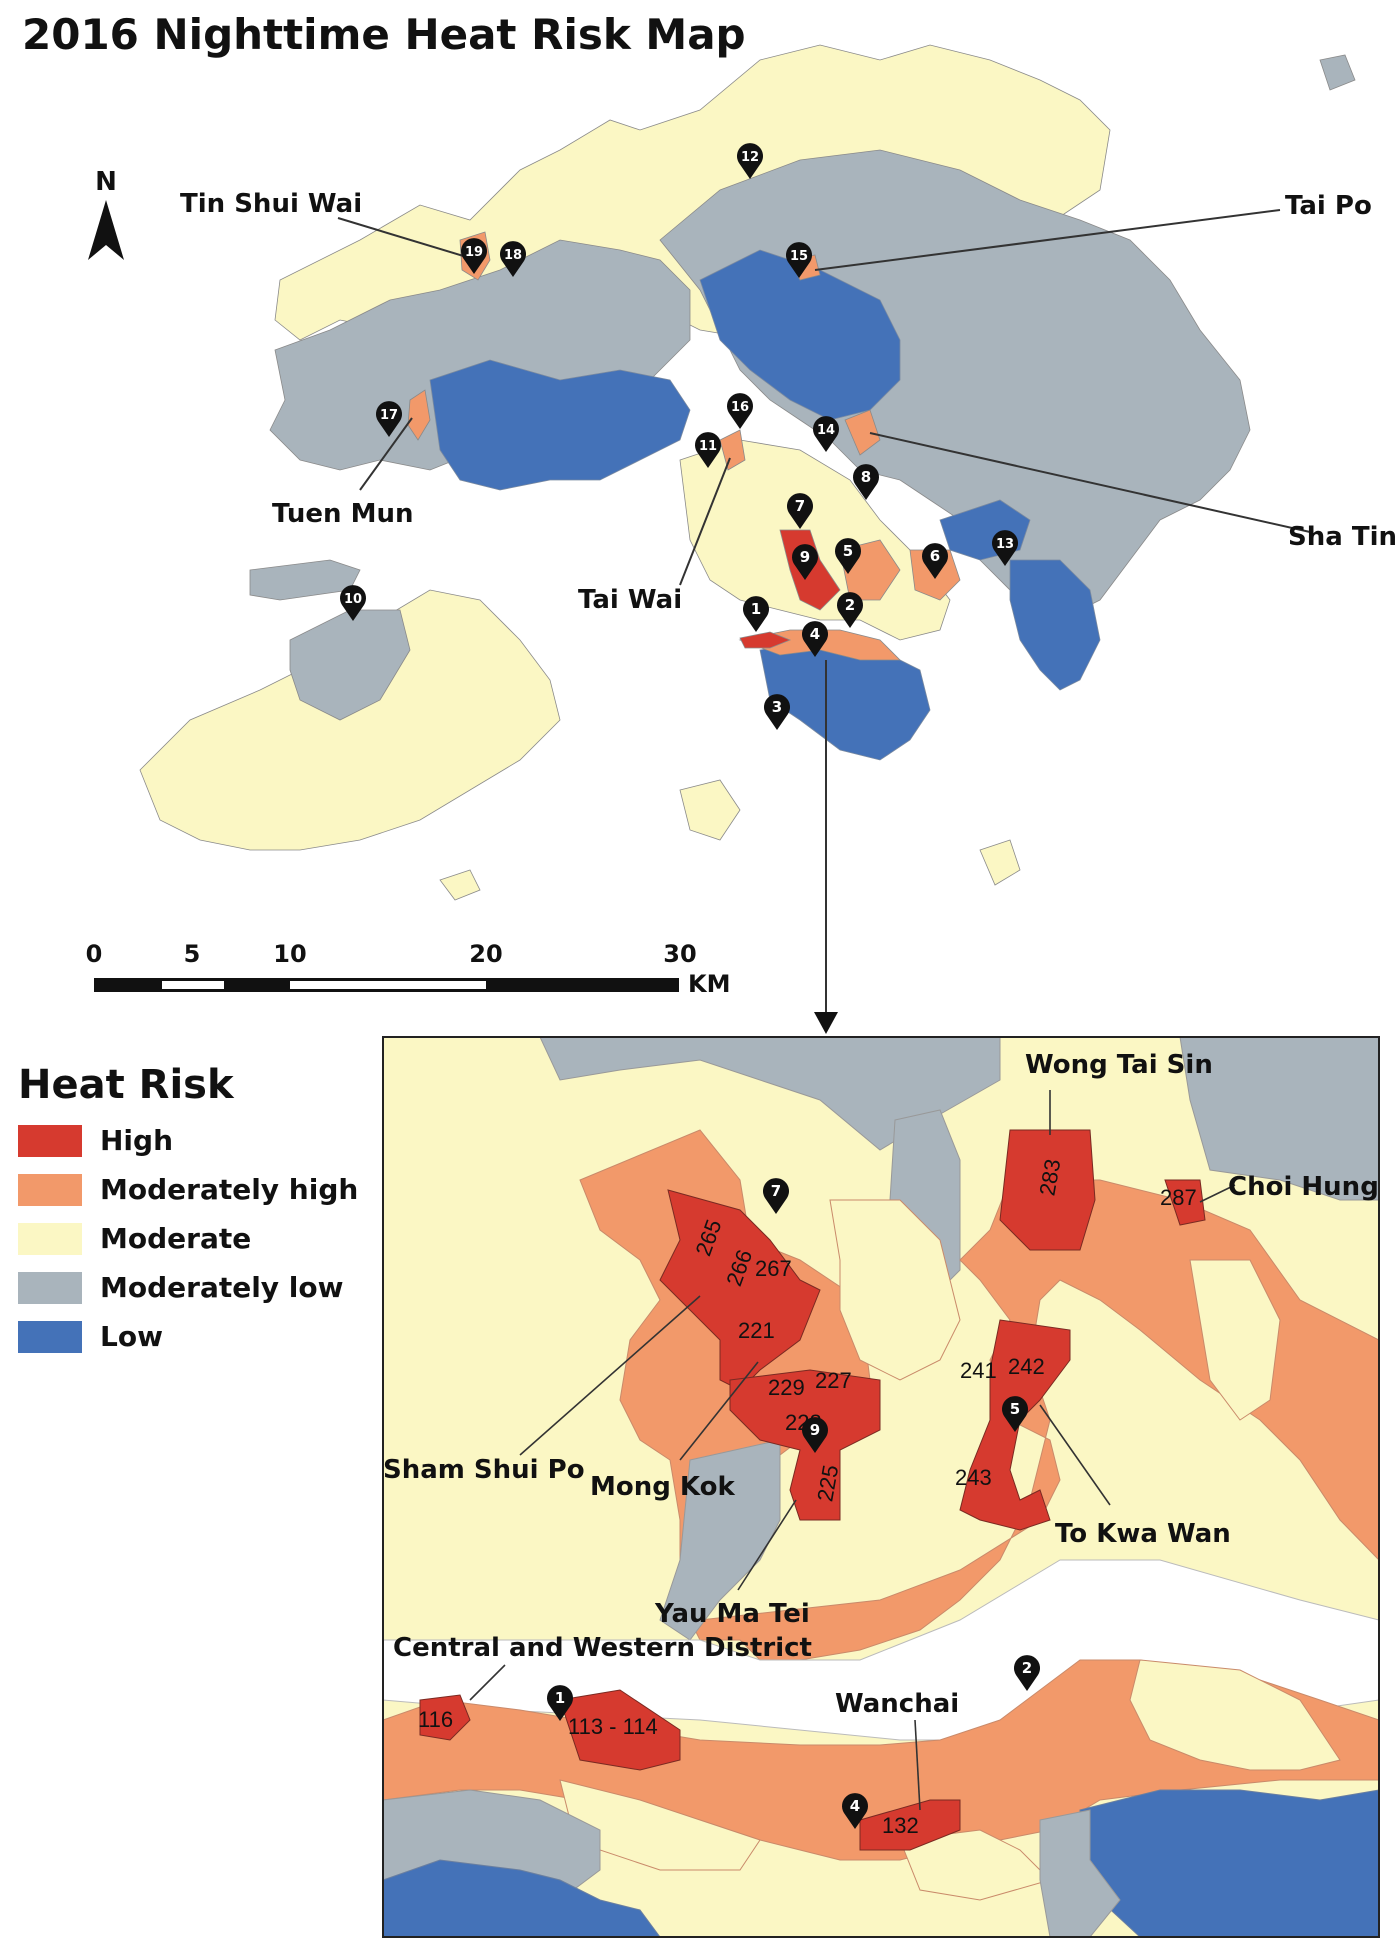 The height and width of the screenshot is (1942, 1396). What do you see at coordinates (866, 477) in the screenshot?
I see `pin-number: 8` at bounding box center [866, 477].